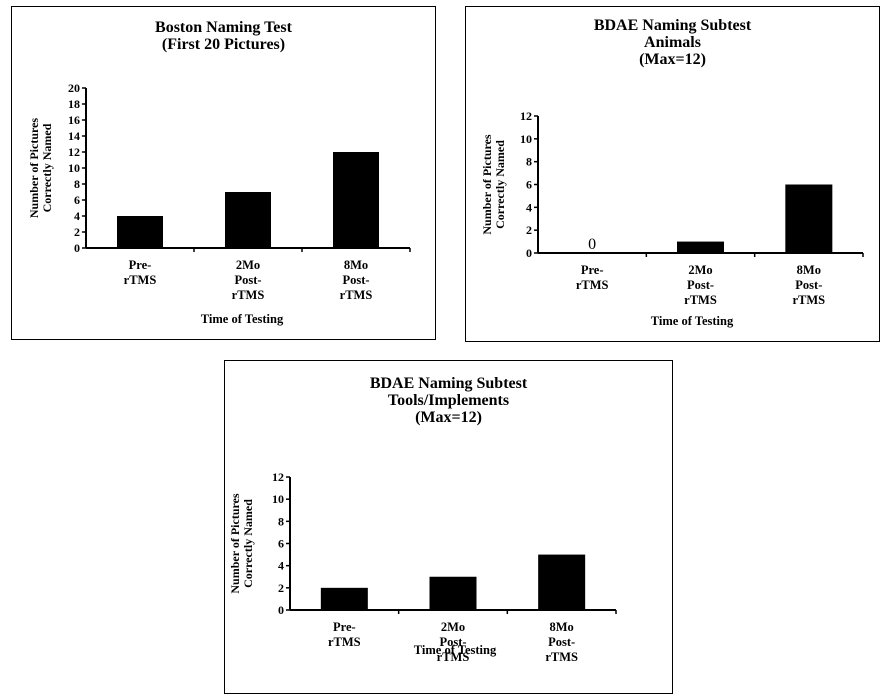 The width and height of the screenshot is (880, 695). I want to click on y-tick-label: 14, so click(74, 136).